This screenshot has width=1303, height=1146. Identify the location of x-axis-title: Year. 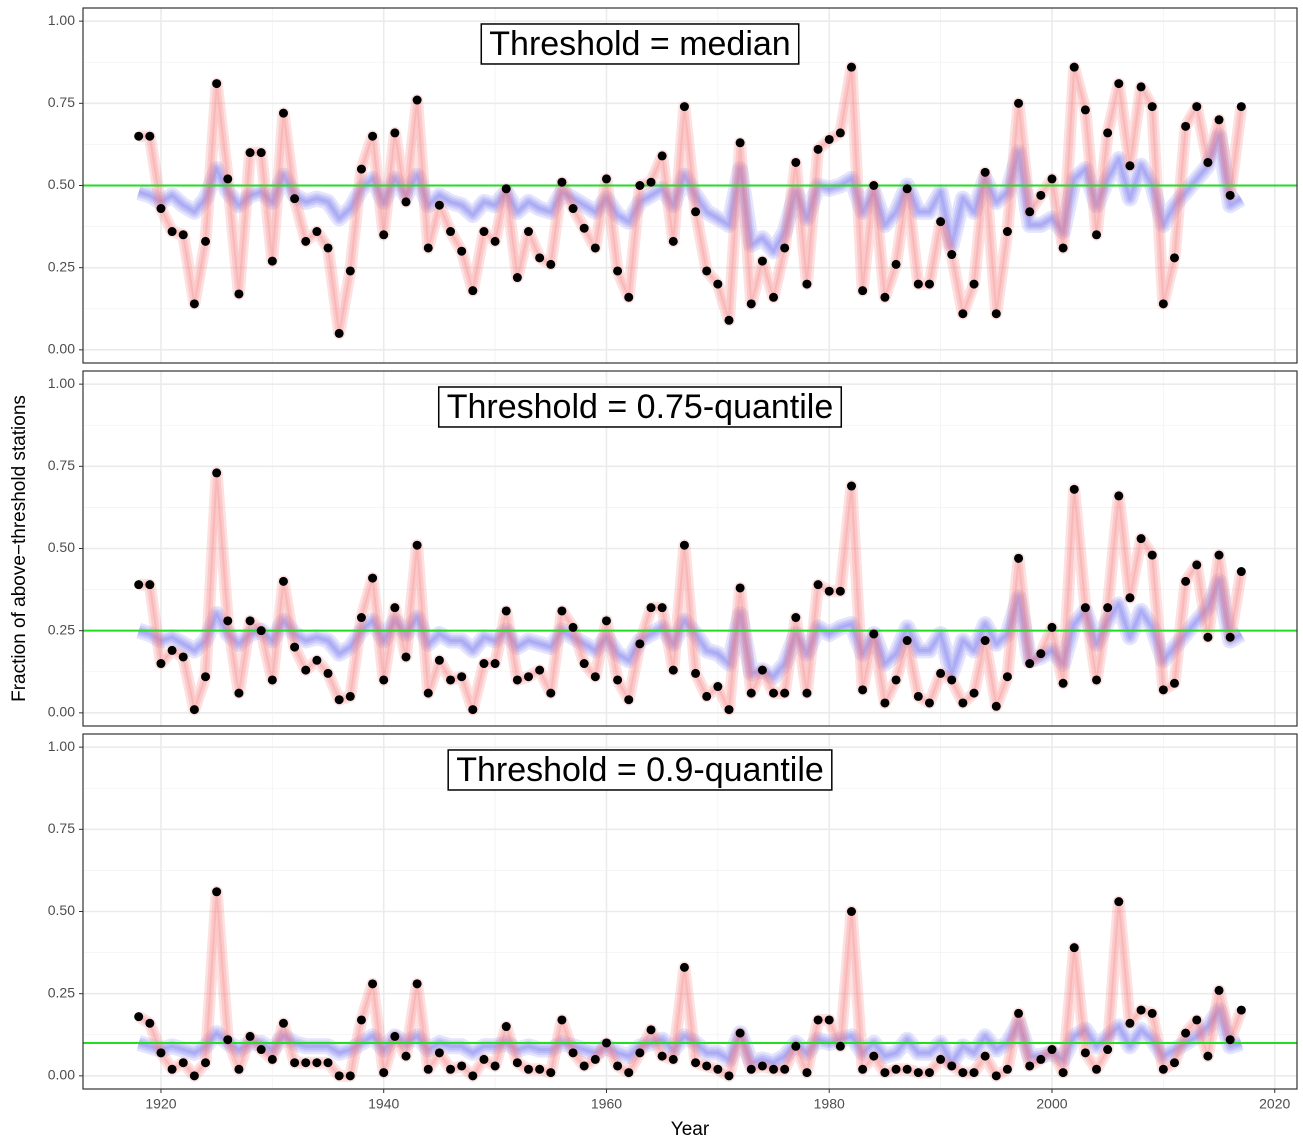
(690, 1129).